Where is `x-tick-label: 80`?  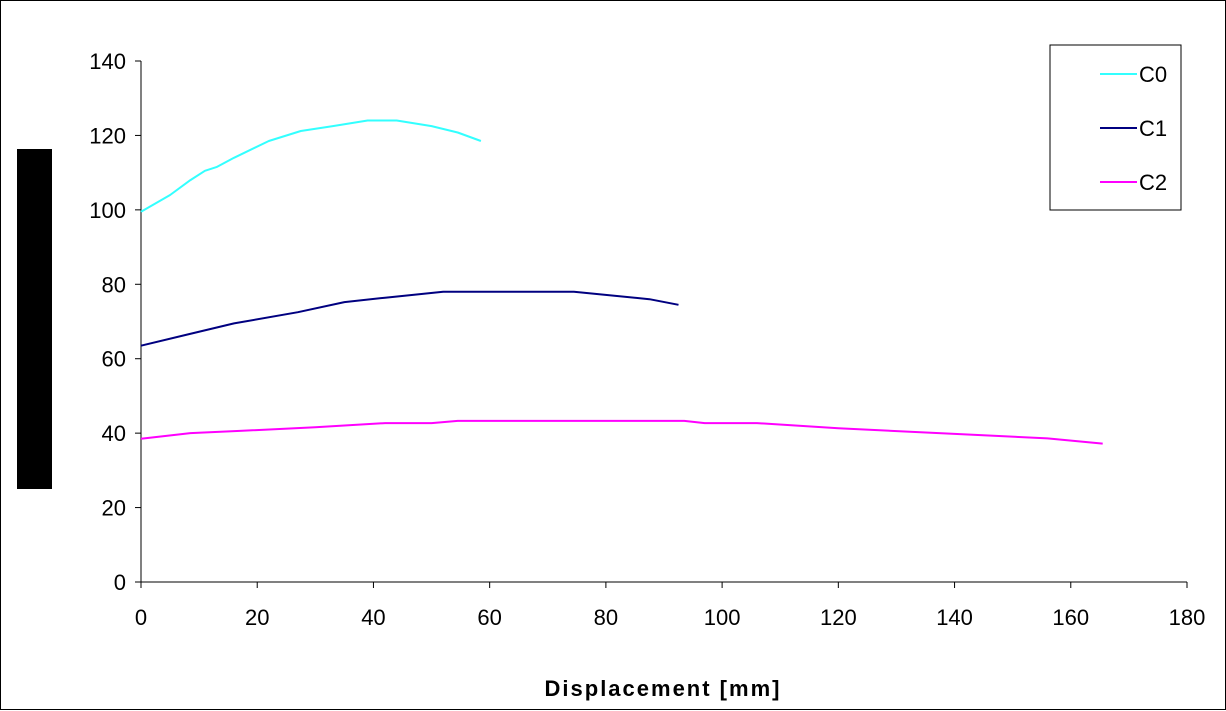
x-tick-label: 80 is located at coordinates (606, 617).